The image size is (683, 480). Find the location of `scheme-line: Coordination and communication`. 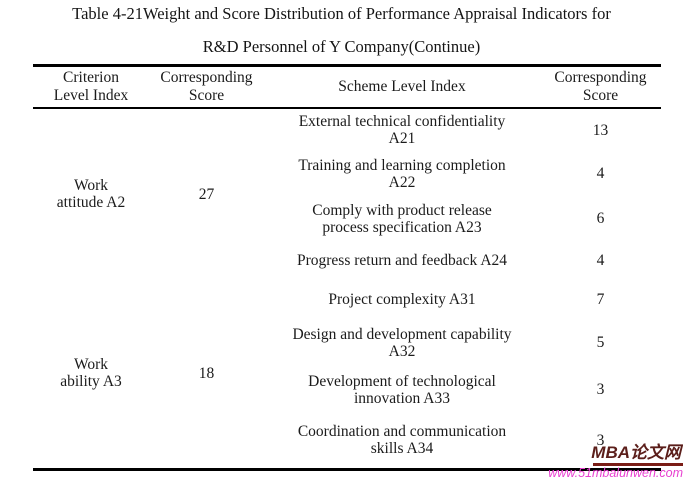

scheme-line: Coordination and communication is located at coordinates (402, 432).